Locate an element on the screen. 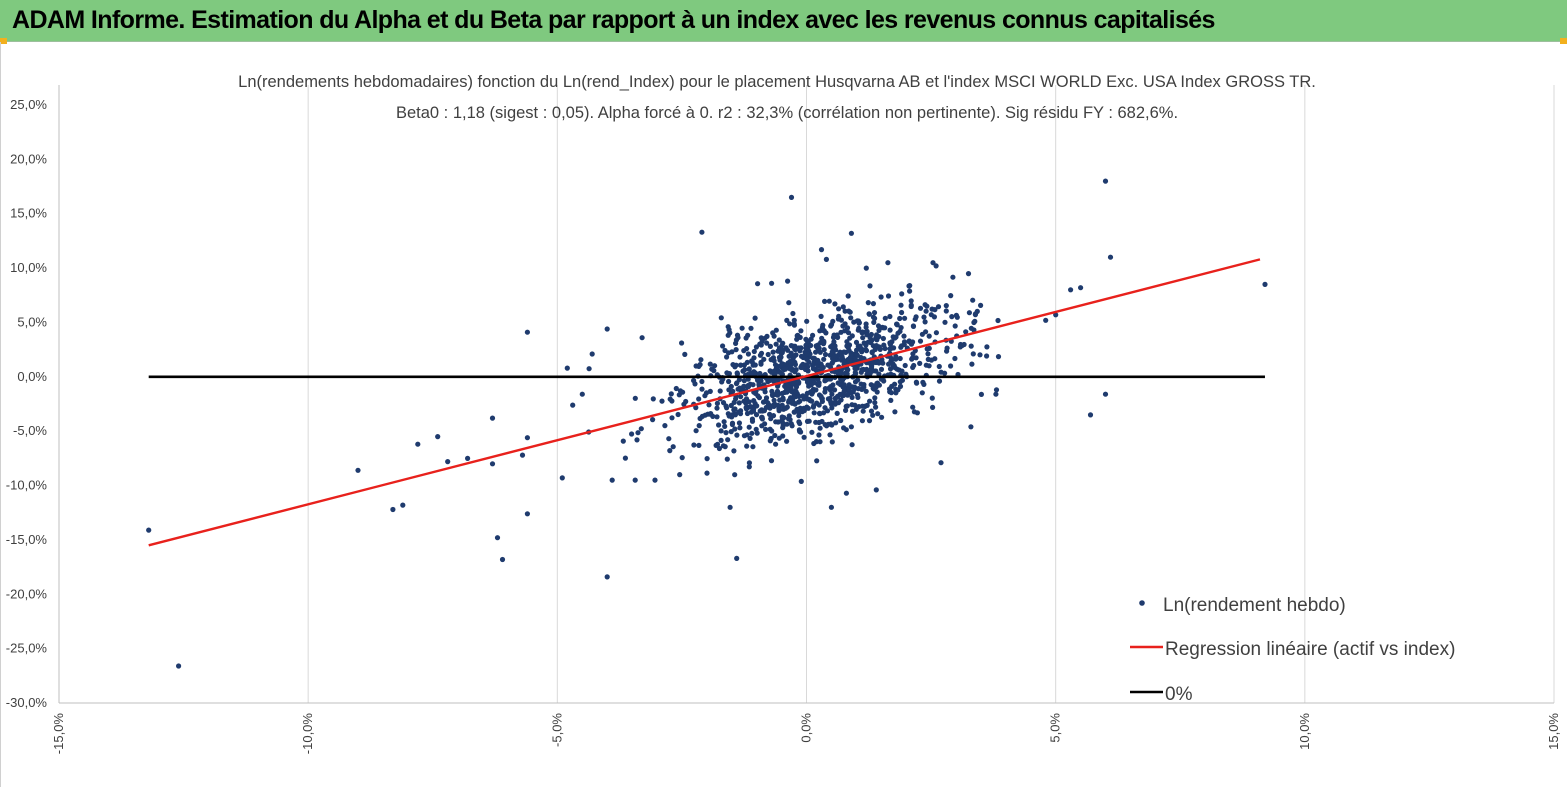 The height and width of the screenshot is (787, 1567). y-tick-label: 0,0% is located at coordinates (32, 376).